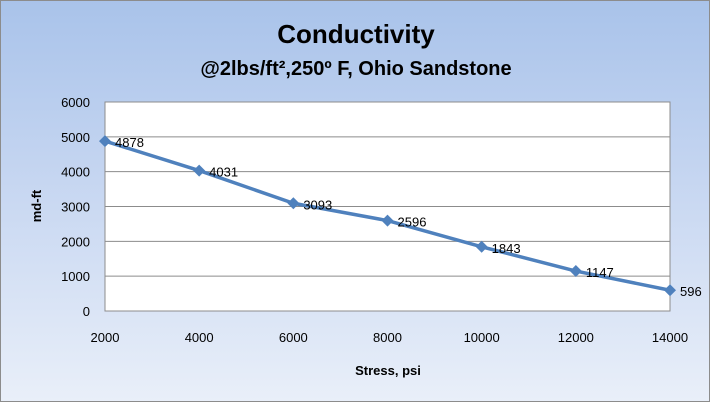 Image resolution: width=710 pixels, height=402 pixels. I want to click on y-axis-title: md-ft, so click(36, 205).